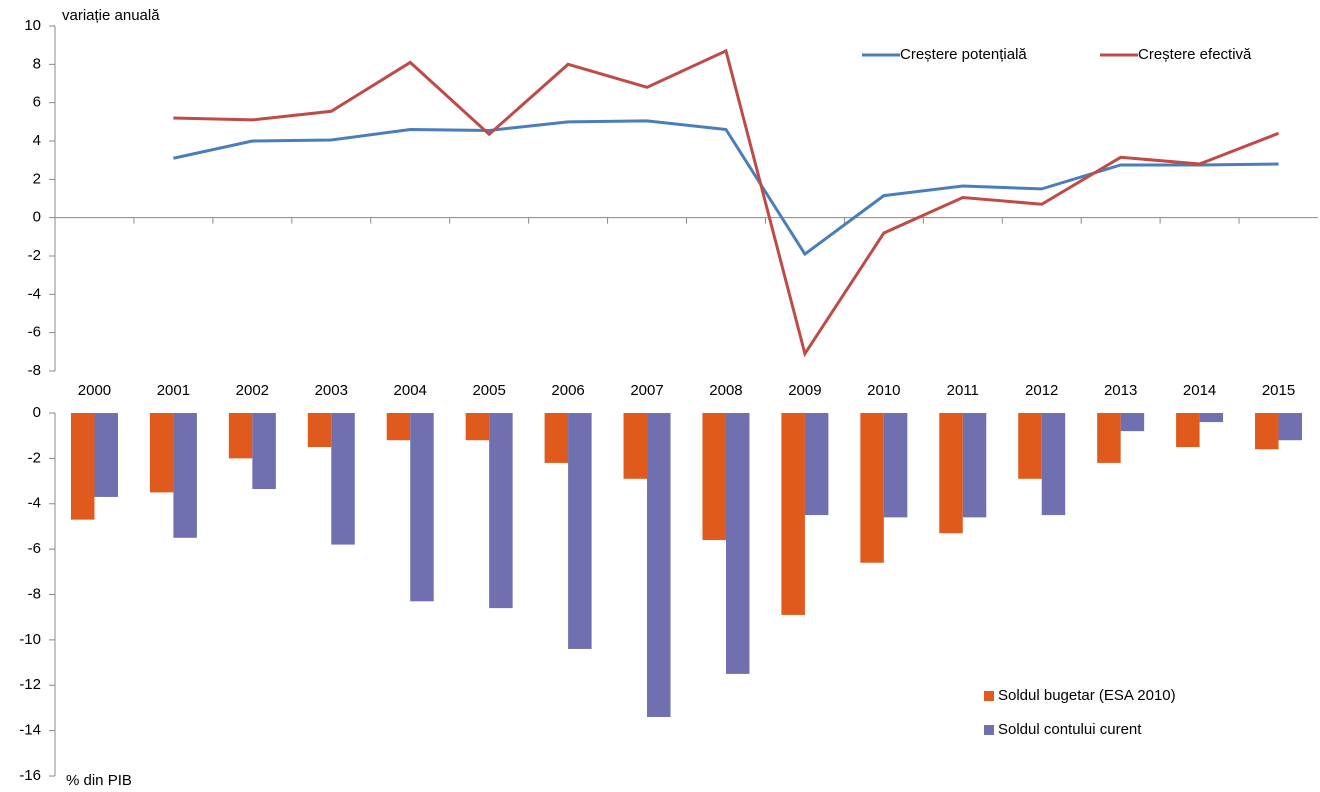 This screenshot has height=792, width=1320. I want to click on legend-label: Soldul bugetar (ESA 2010), so click(1087, 695).